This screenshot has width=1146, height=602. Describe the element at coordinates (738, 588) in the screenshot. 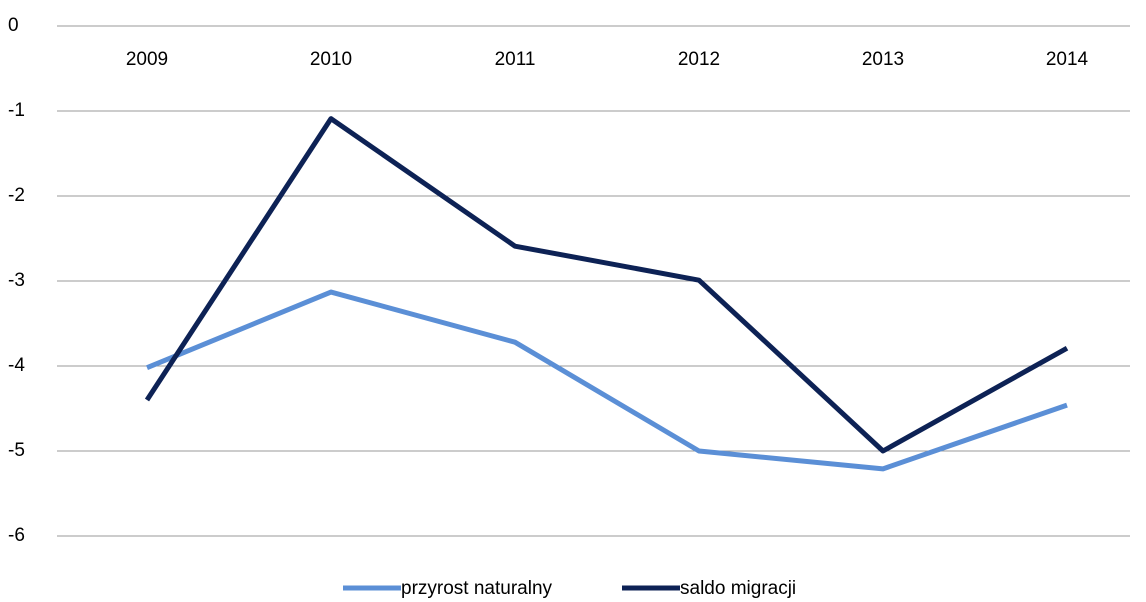

I see `legend-label: saldo migracji` at that location.